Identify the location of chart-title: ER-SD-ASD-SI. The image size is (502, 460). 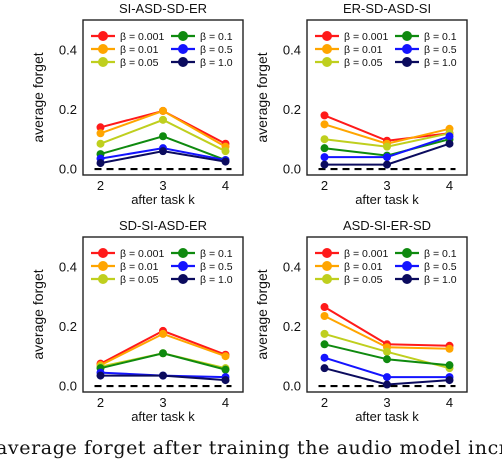
(387, 8).